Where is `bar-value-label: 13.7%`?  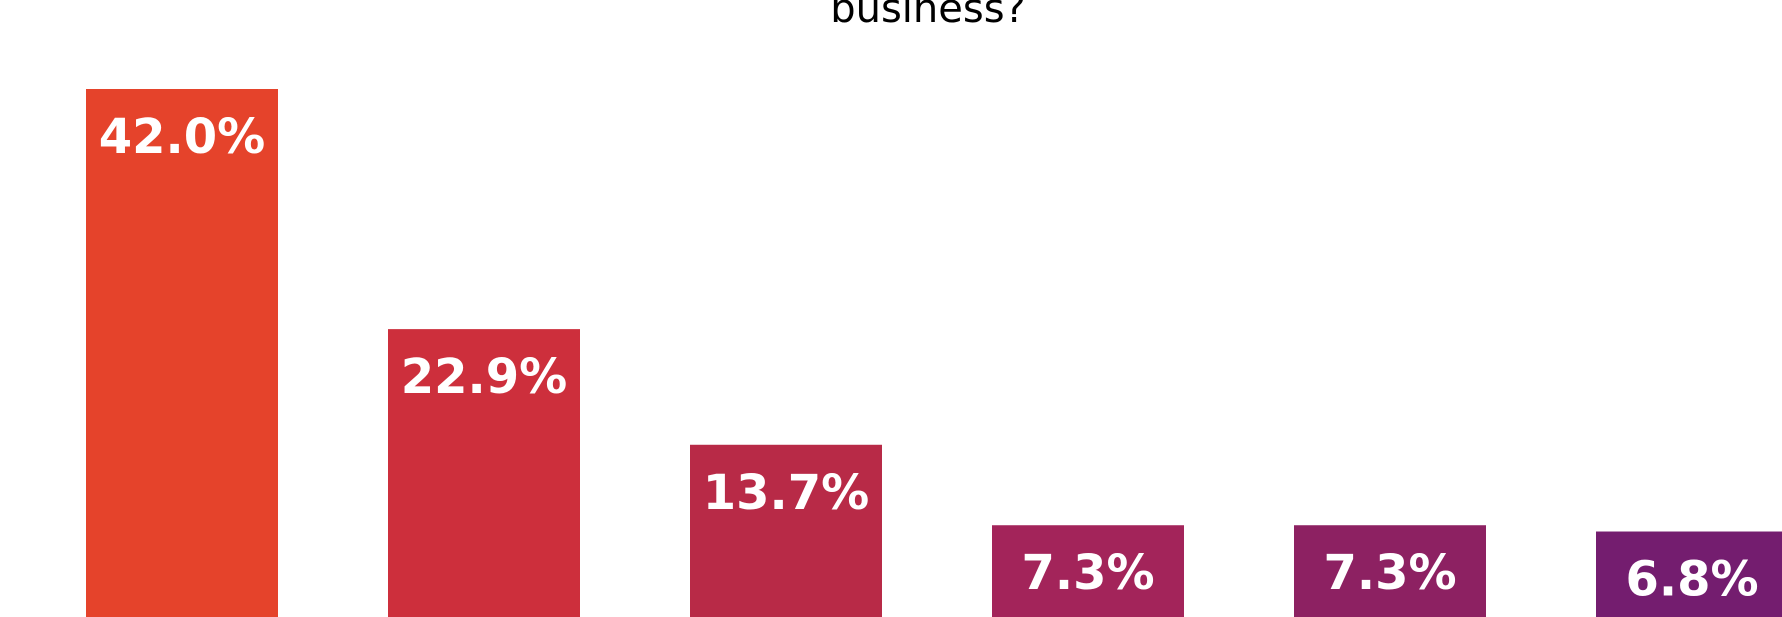 bar-value-label: 13.7% is located at coordinates (786, 493).